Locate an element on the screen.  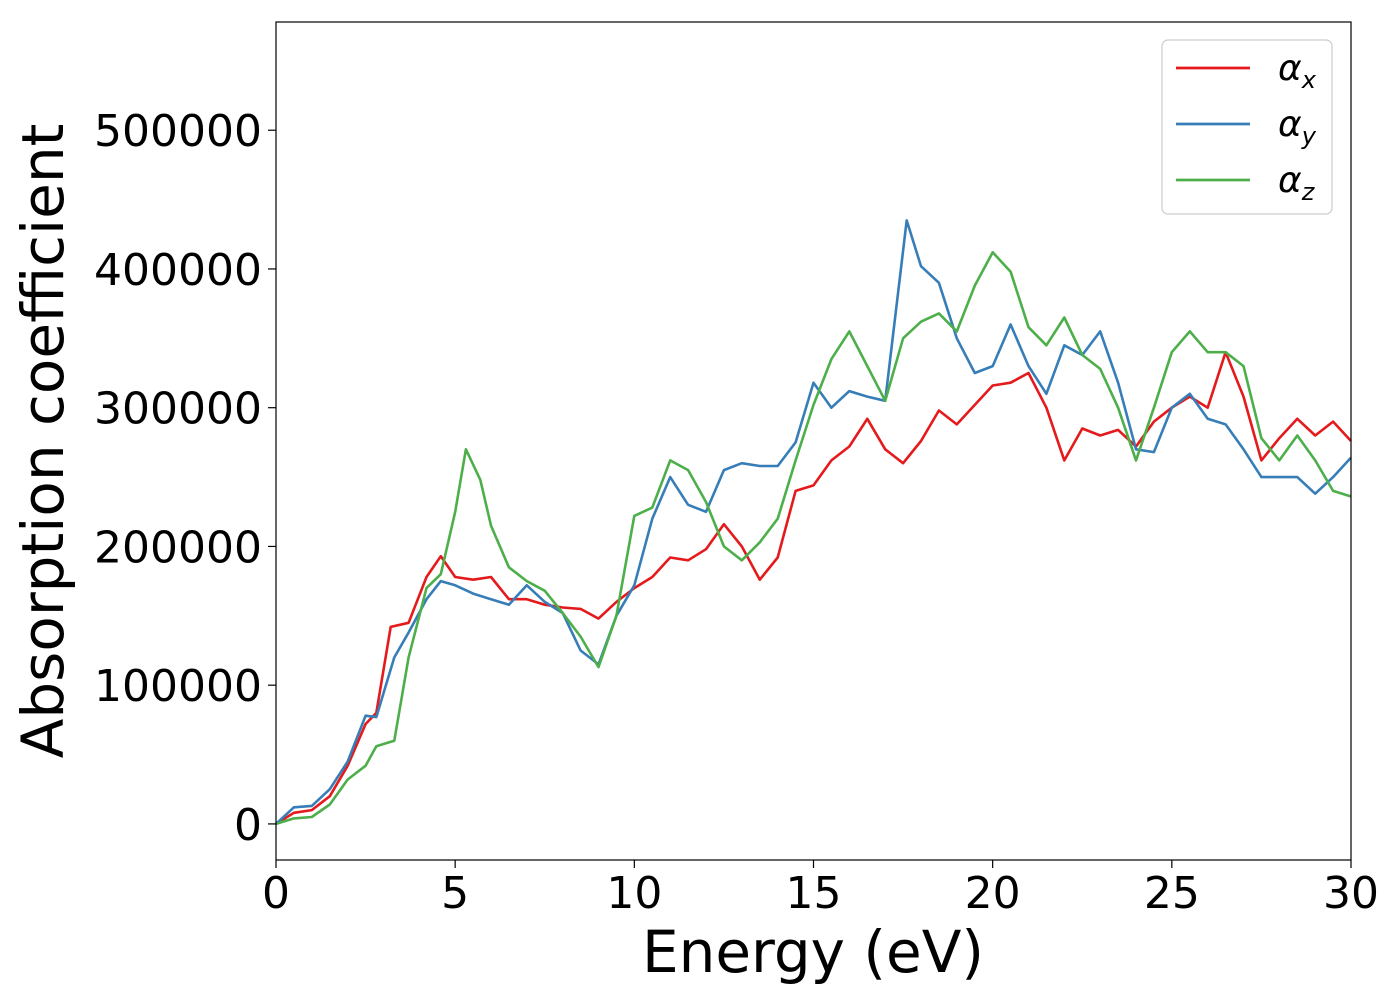
legend-box is located at coordinates (1247, 127).